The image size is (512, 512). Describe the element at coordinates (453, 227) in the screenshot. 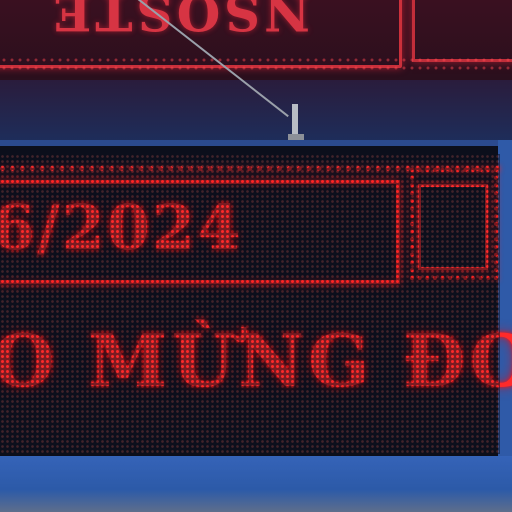

I see `side-frame-inner` at that location.